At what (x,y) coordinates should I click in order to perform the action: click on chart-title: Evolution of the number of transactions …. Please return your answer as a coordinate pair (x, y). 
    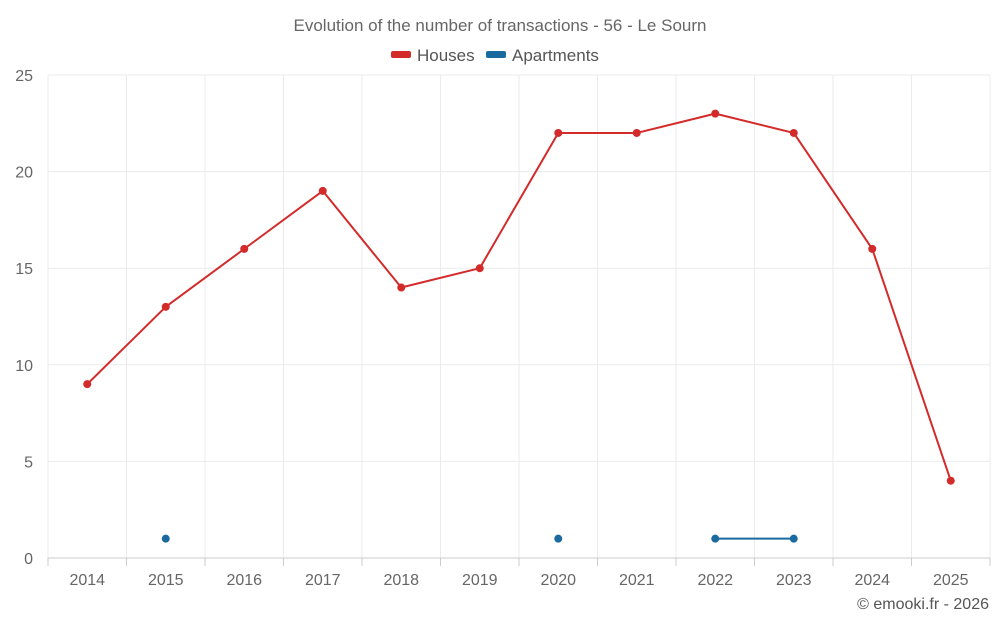
    Looking at the image, I should click on (500, 25).